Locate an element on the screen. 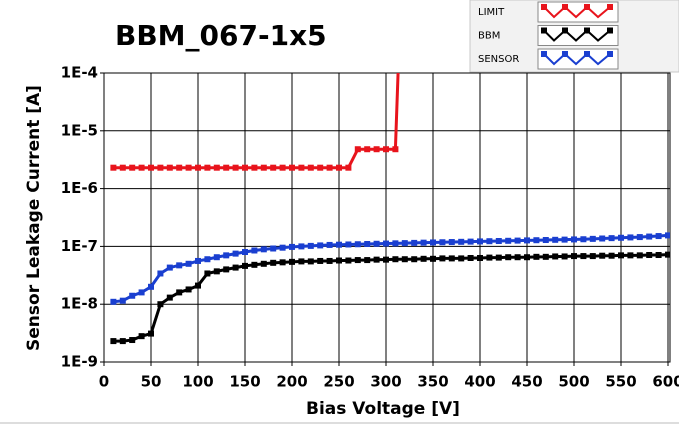  y-tick-label: 1E-5 is located at coordinates (79, 130).